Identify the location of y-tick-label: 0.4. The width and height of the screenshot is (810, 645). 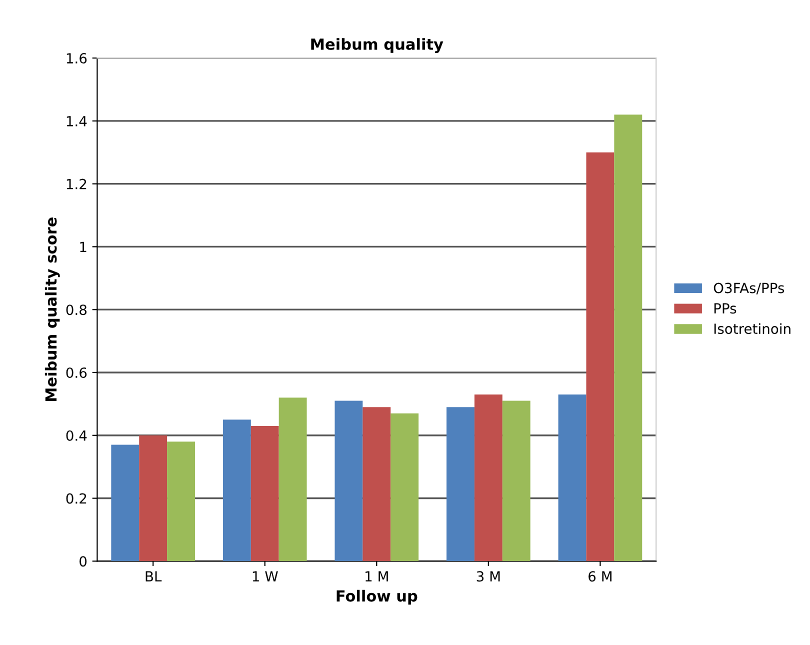
(76, 435).